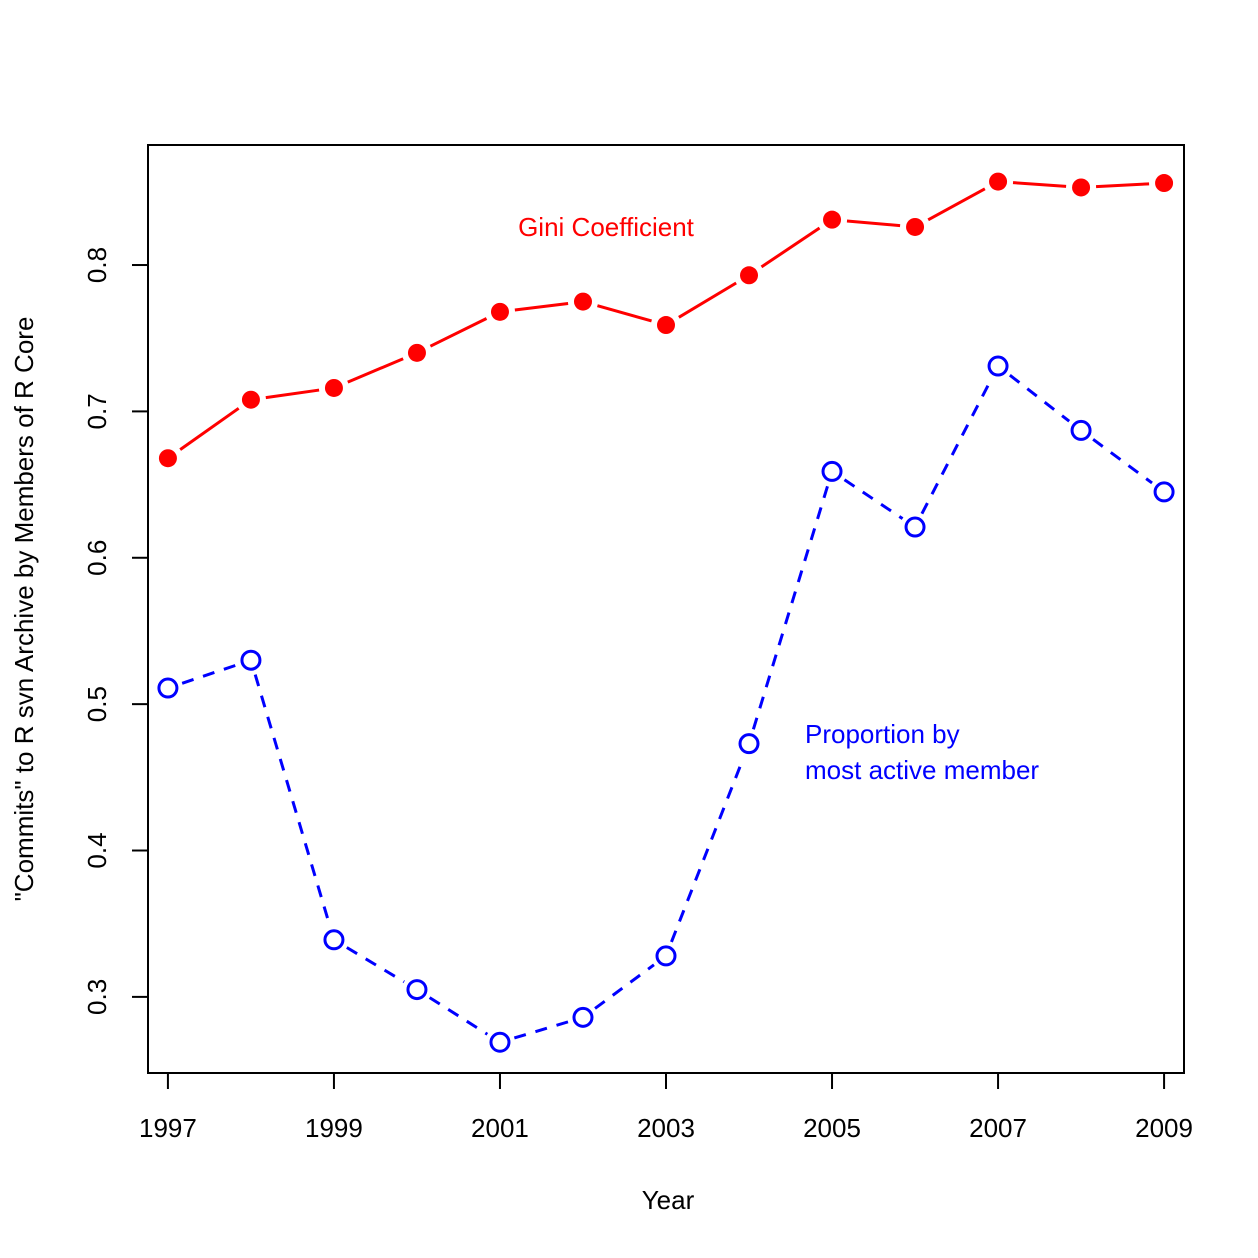 The height and width of the screenshot is (1258, 1258). Describe the element at coordinates (666, 1107) in the screenshot. I see `x-axis: 1997 1999 2001 2003 2005 2007 2009` at that location.